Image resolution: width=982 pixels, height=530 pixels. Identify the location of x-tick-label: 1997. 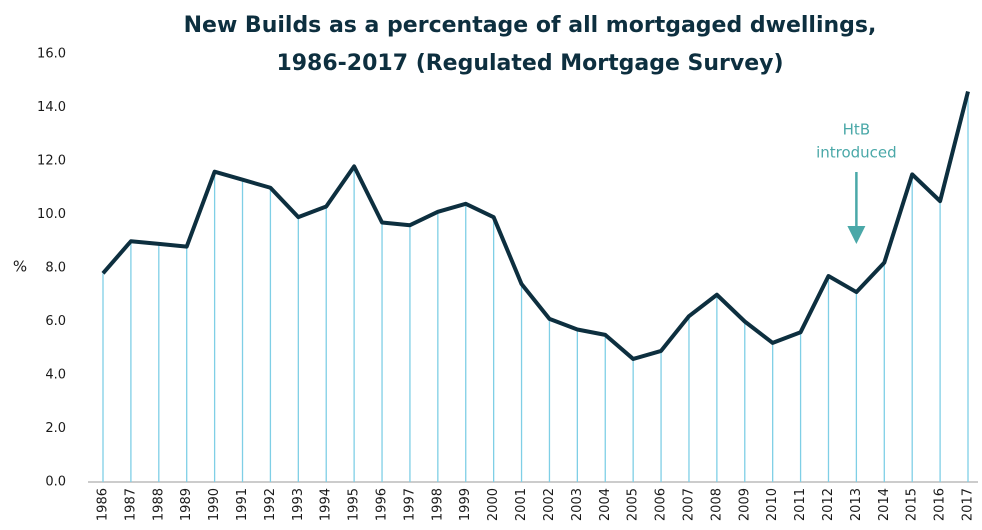
(409, 504).